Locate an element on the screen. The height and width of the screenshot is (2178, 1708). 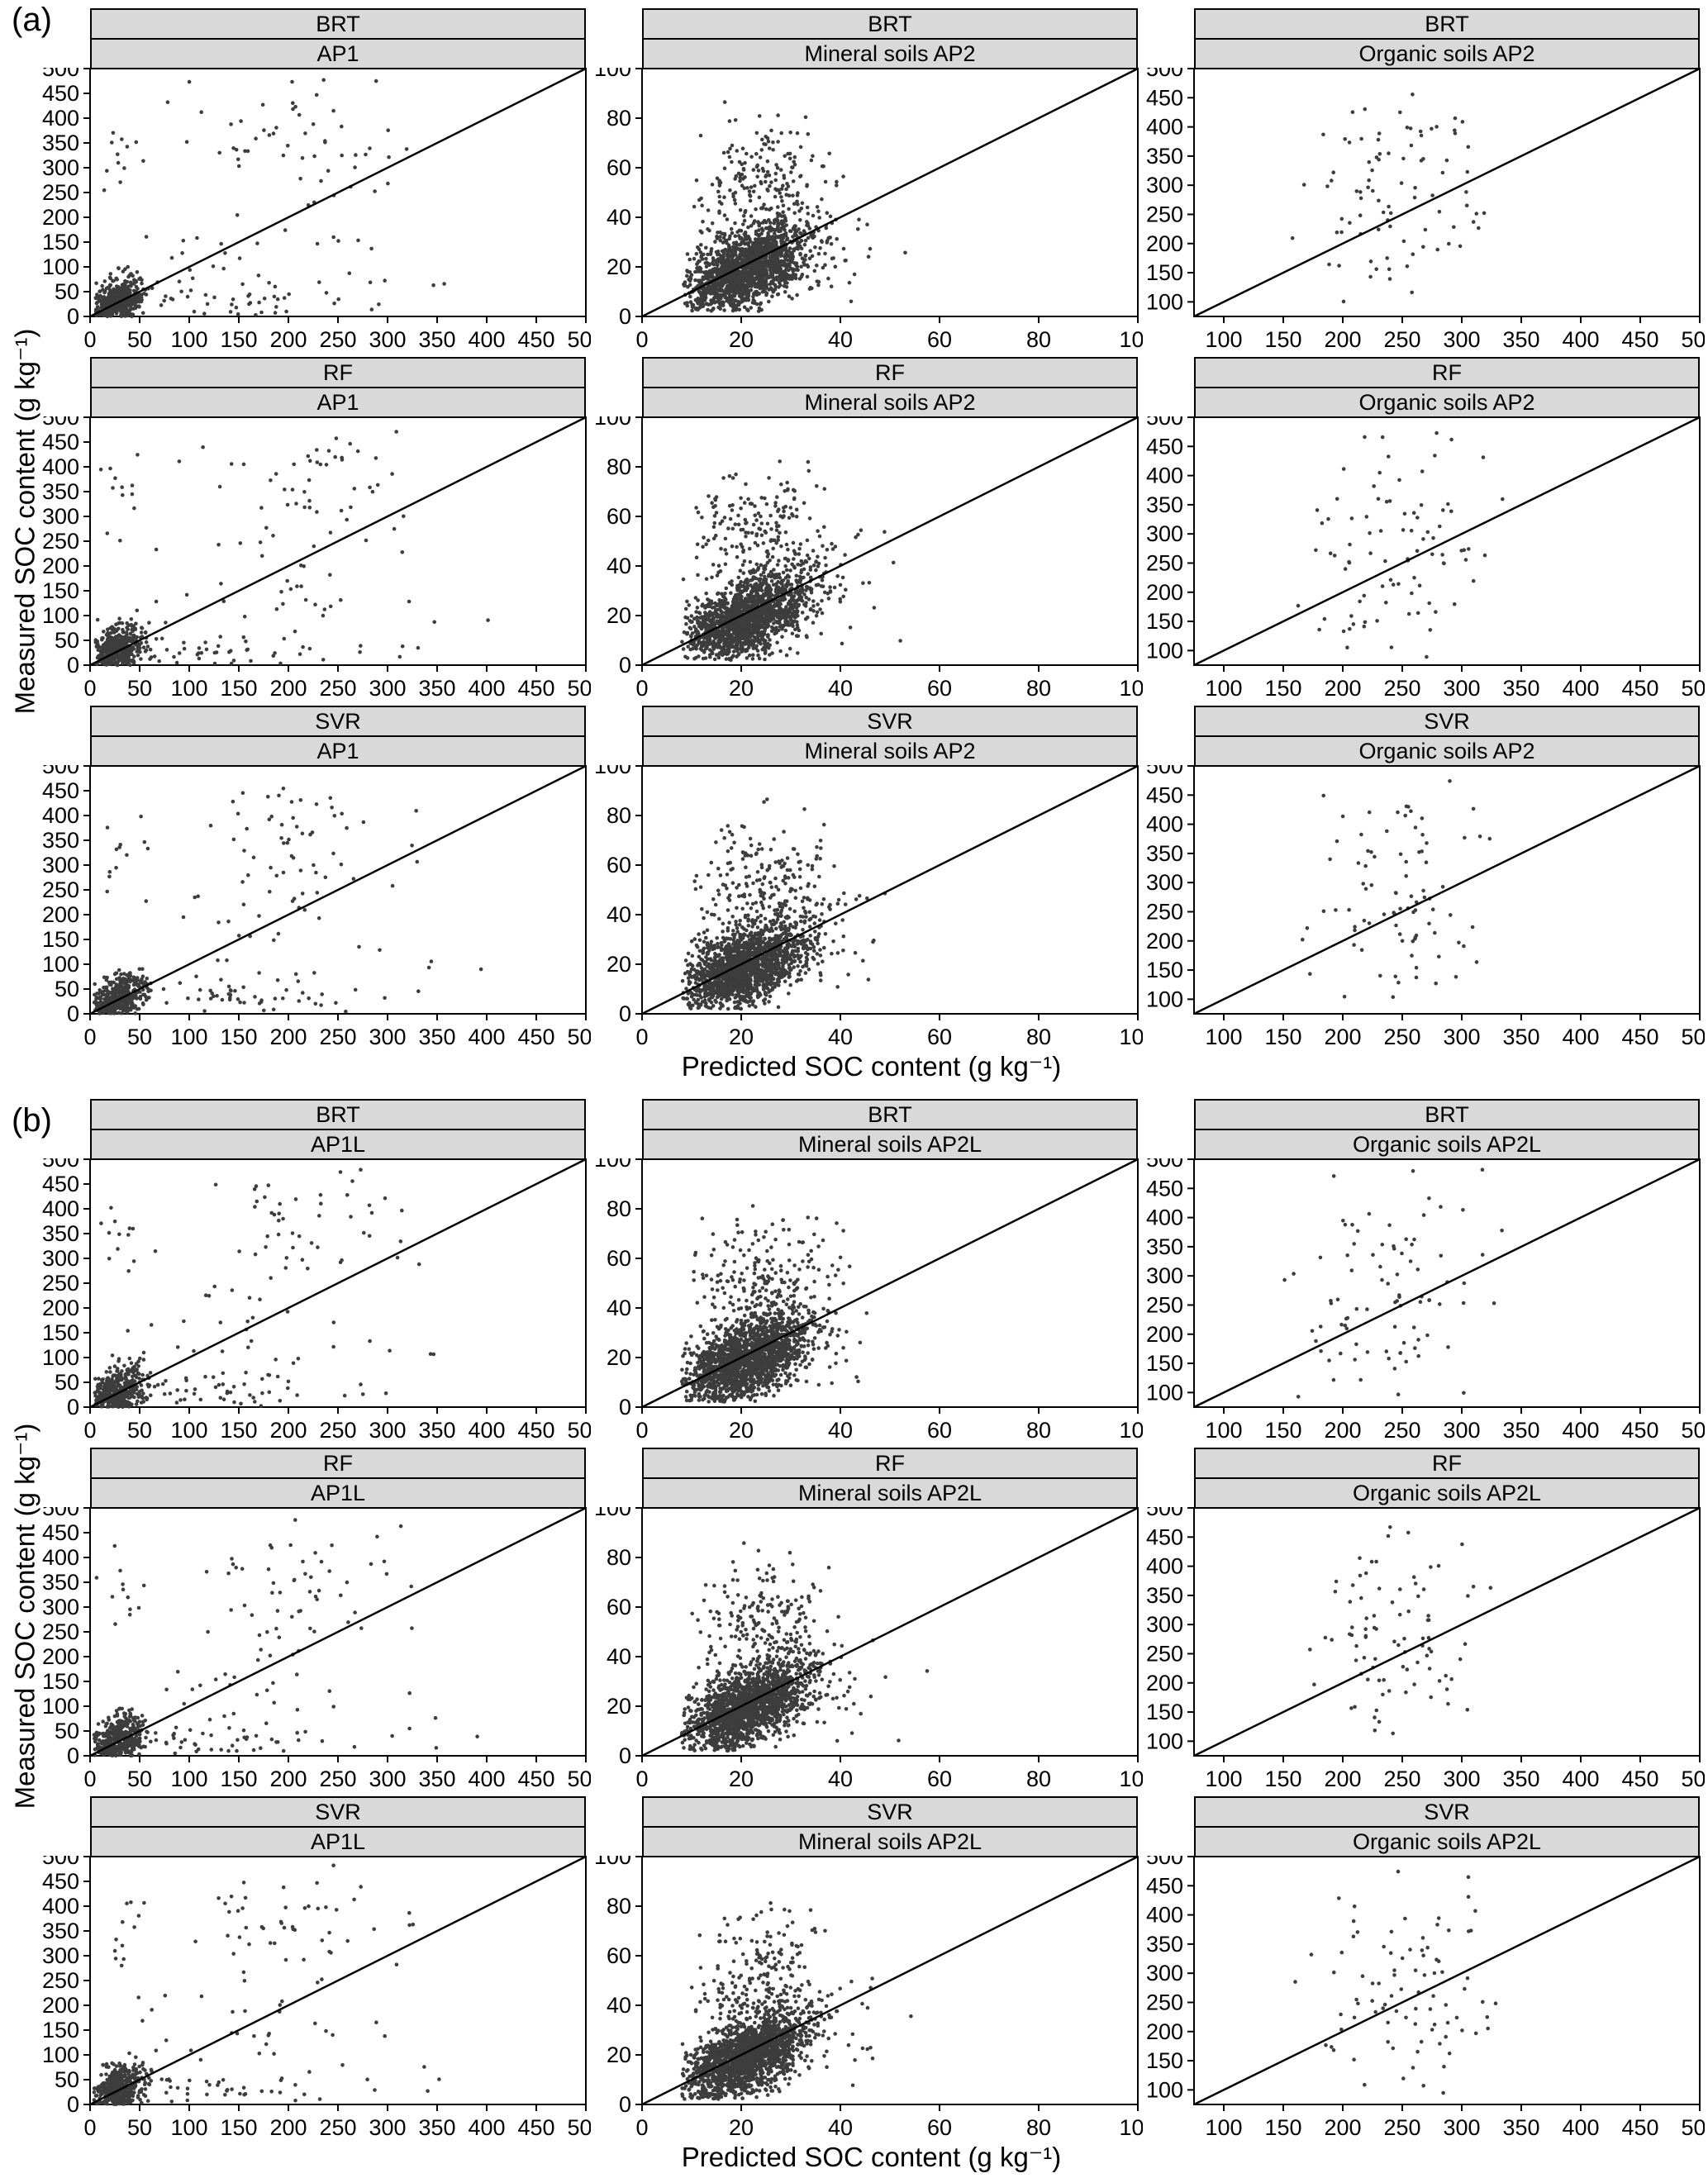
x-axis-title: Predicted SOC content (g kg⁻¹) is located at coordinates (871, 2157).